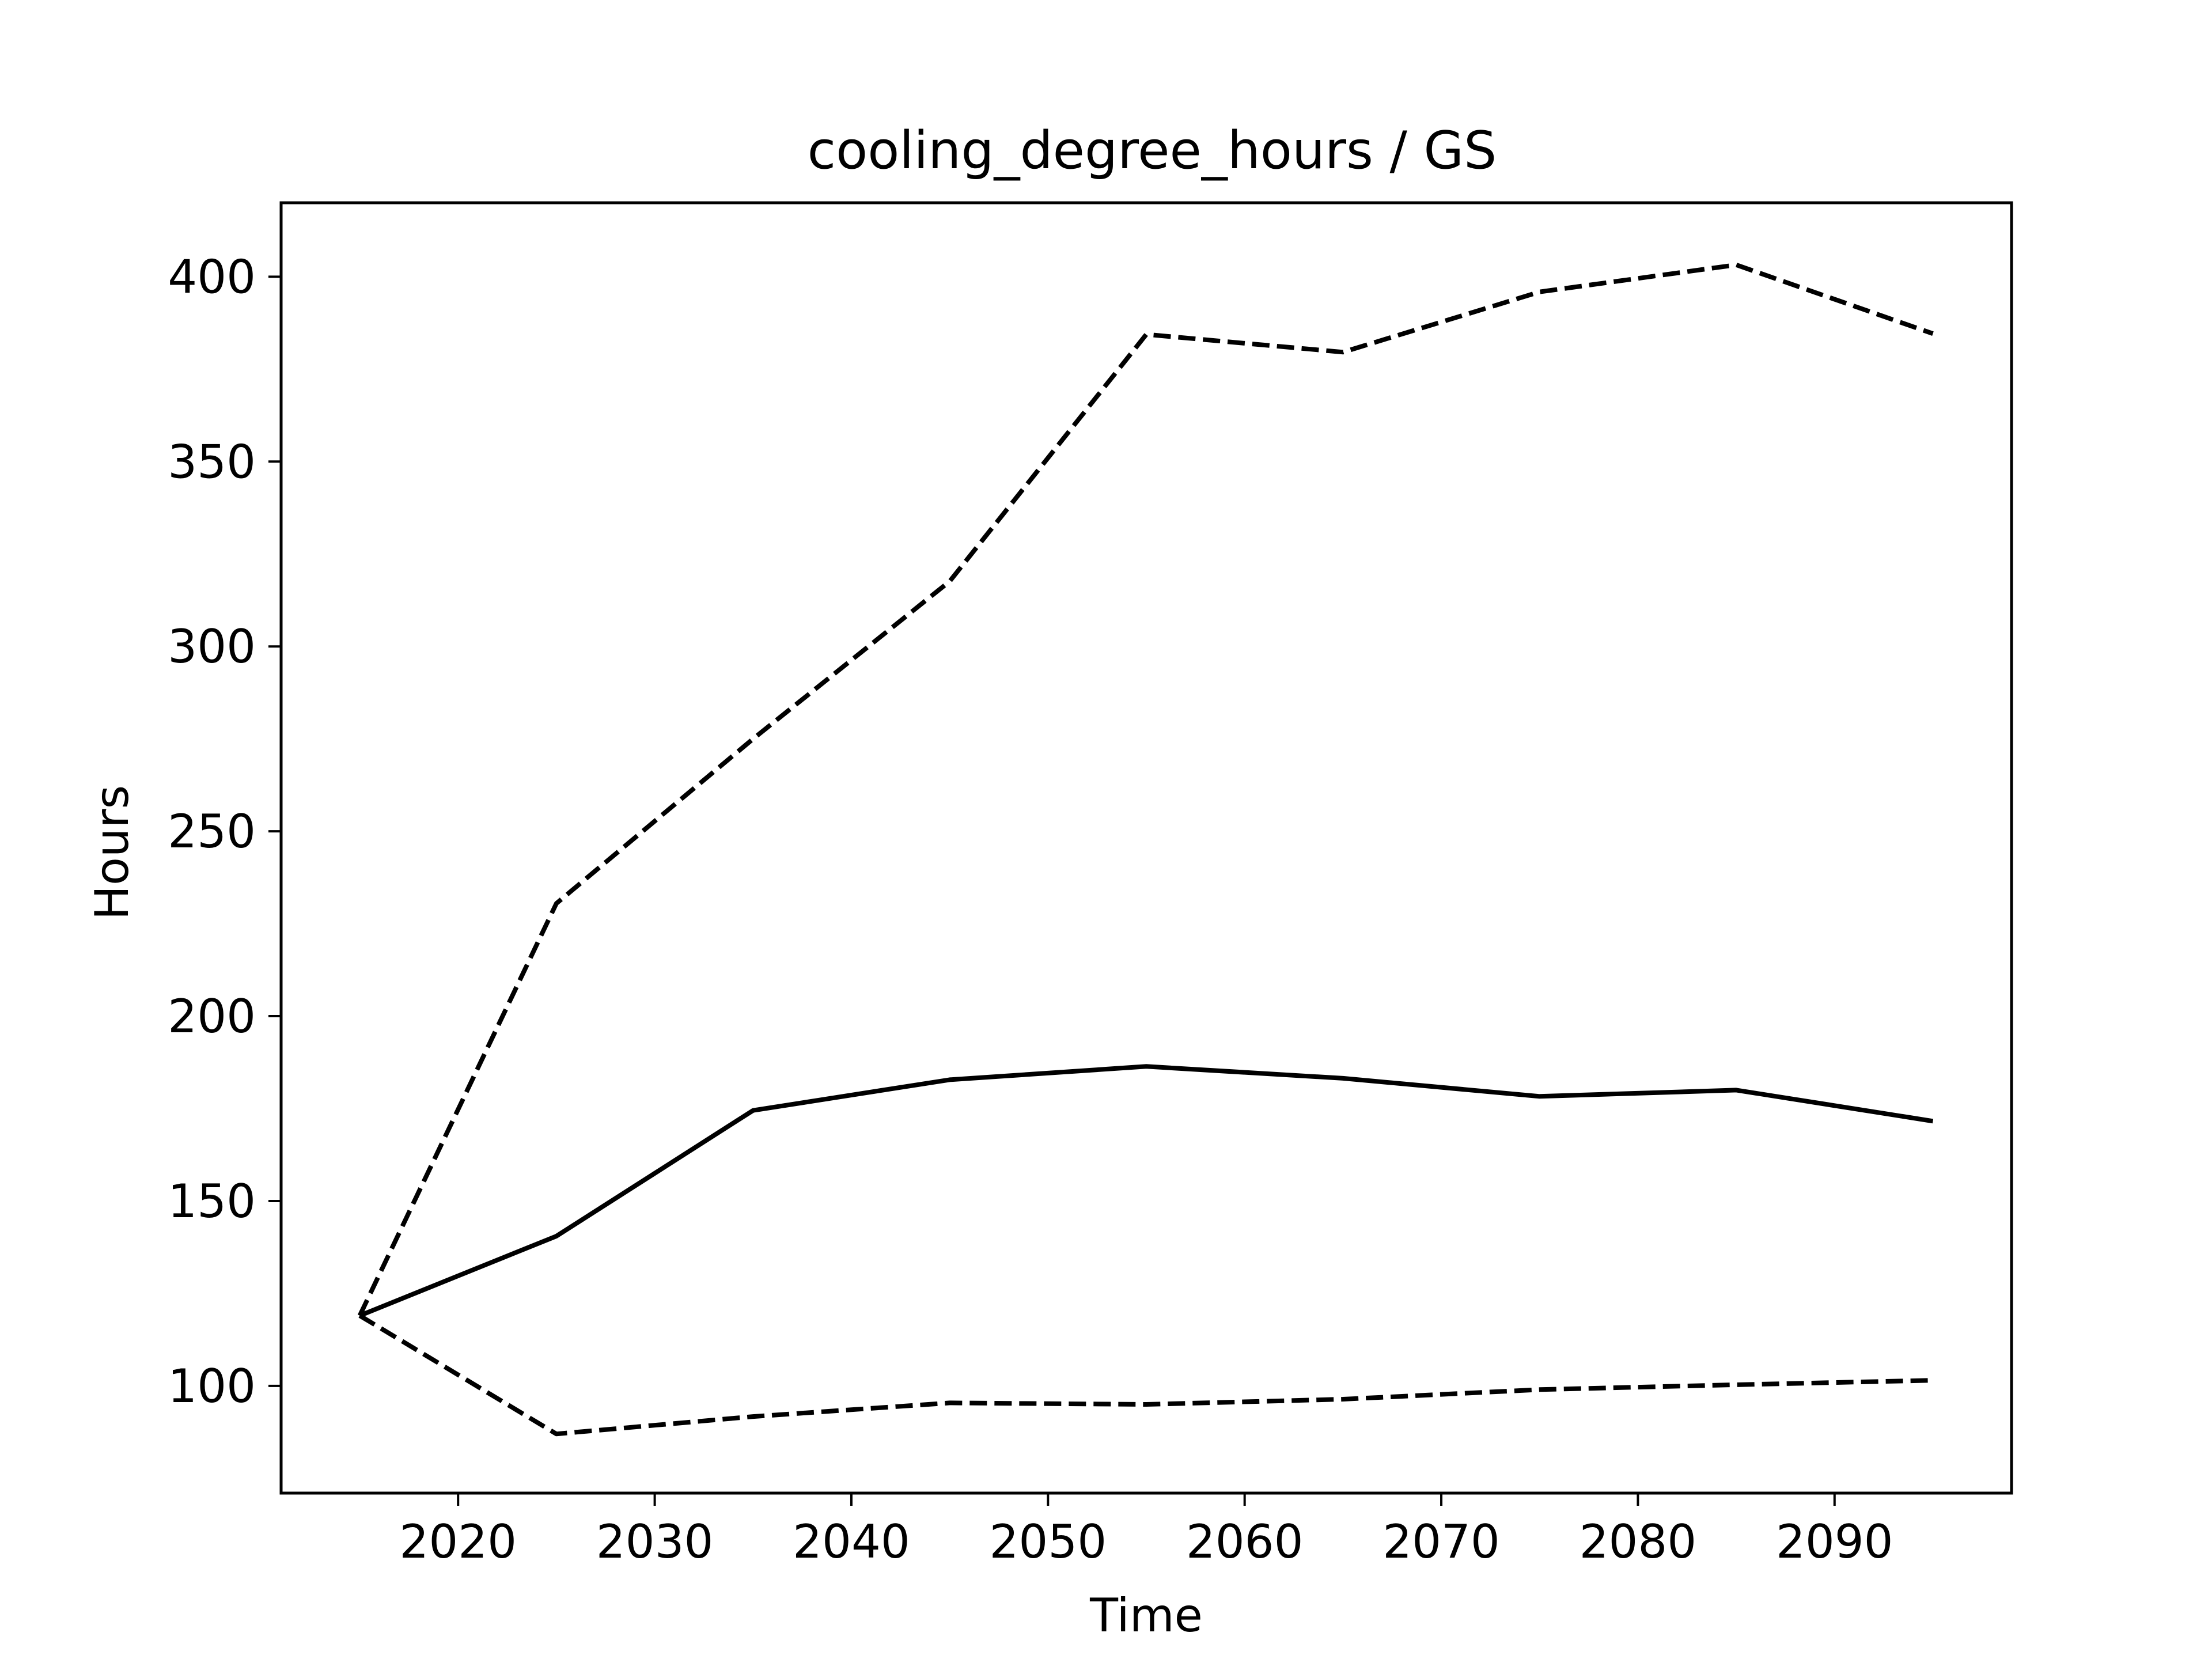 The image size is (2212, 1659). I want to click on y-tick-label: 300, so click(212, 646).